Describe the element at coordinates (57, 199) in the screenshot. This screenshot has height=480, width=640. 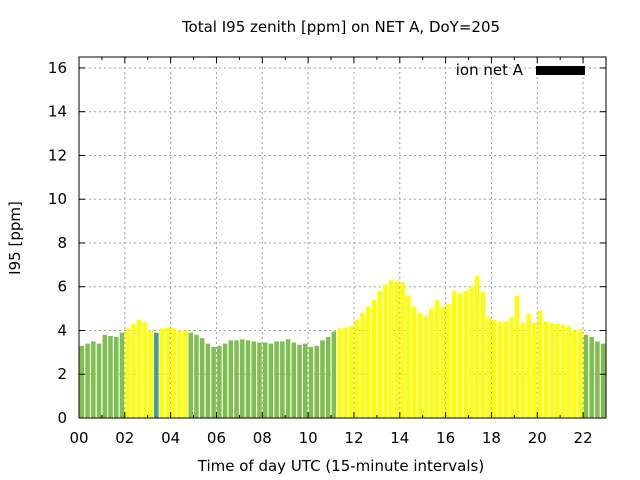
I see `y-tick-label: 10` at that location.